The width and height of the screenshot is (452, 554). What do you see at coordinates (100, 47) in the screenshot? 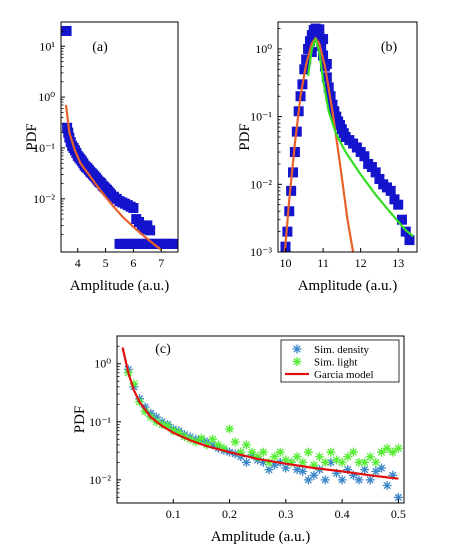
I see `panel-label: (a)` at bounding box center [100, 47].